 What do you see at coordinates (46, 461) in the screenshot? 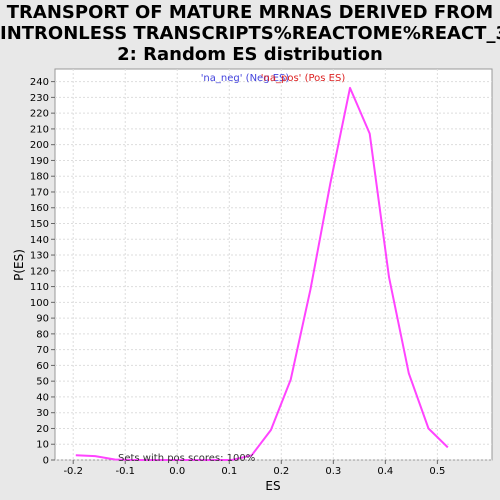
I see `y-tick-label: 0` at bounding box center [46, 461].